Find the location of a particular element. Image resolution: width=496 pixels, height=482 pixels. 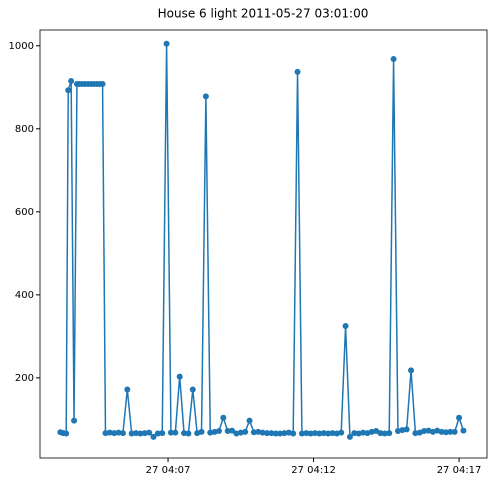

y-tick-label: 200 is located at coordinates (24, 378).